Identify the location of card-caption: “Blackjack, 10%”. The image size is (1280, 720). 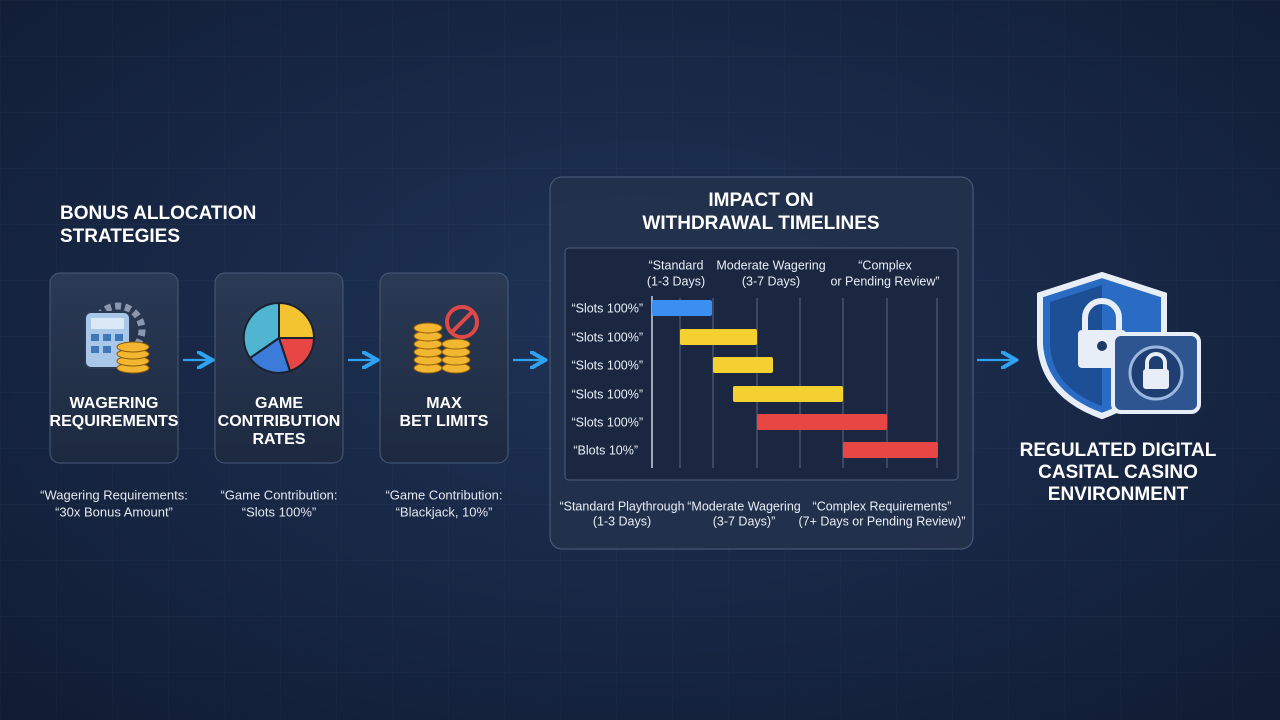
(444, 511).